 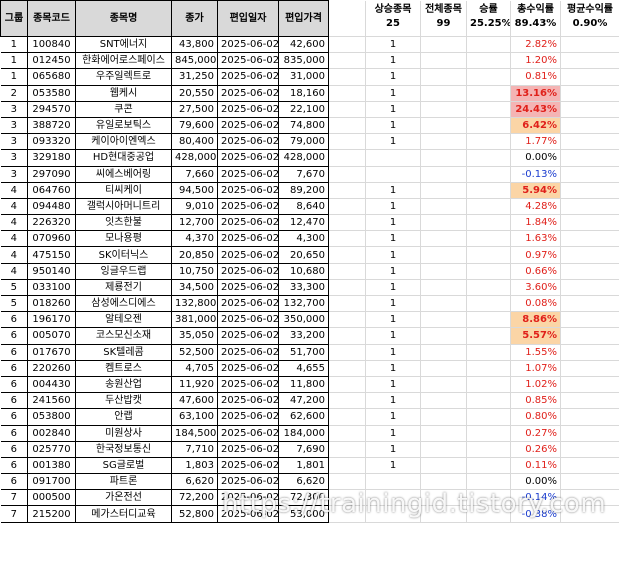 I want to click on name-cell: 두산밥캣, so click(x=123, y=401).